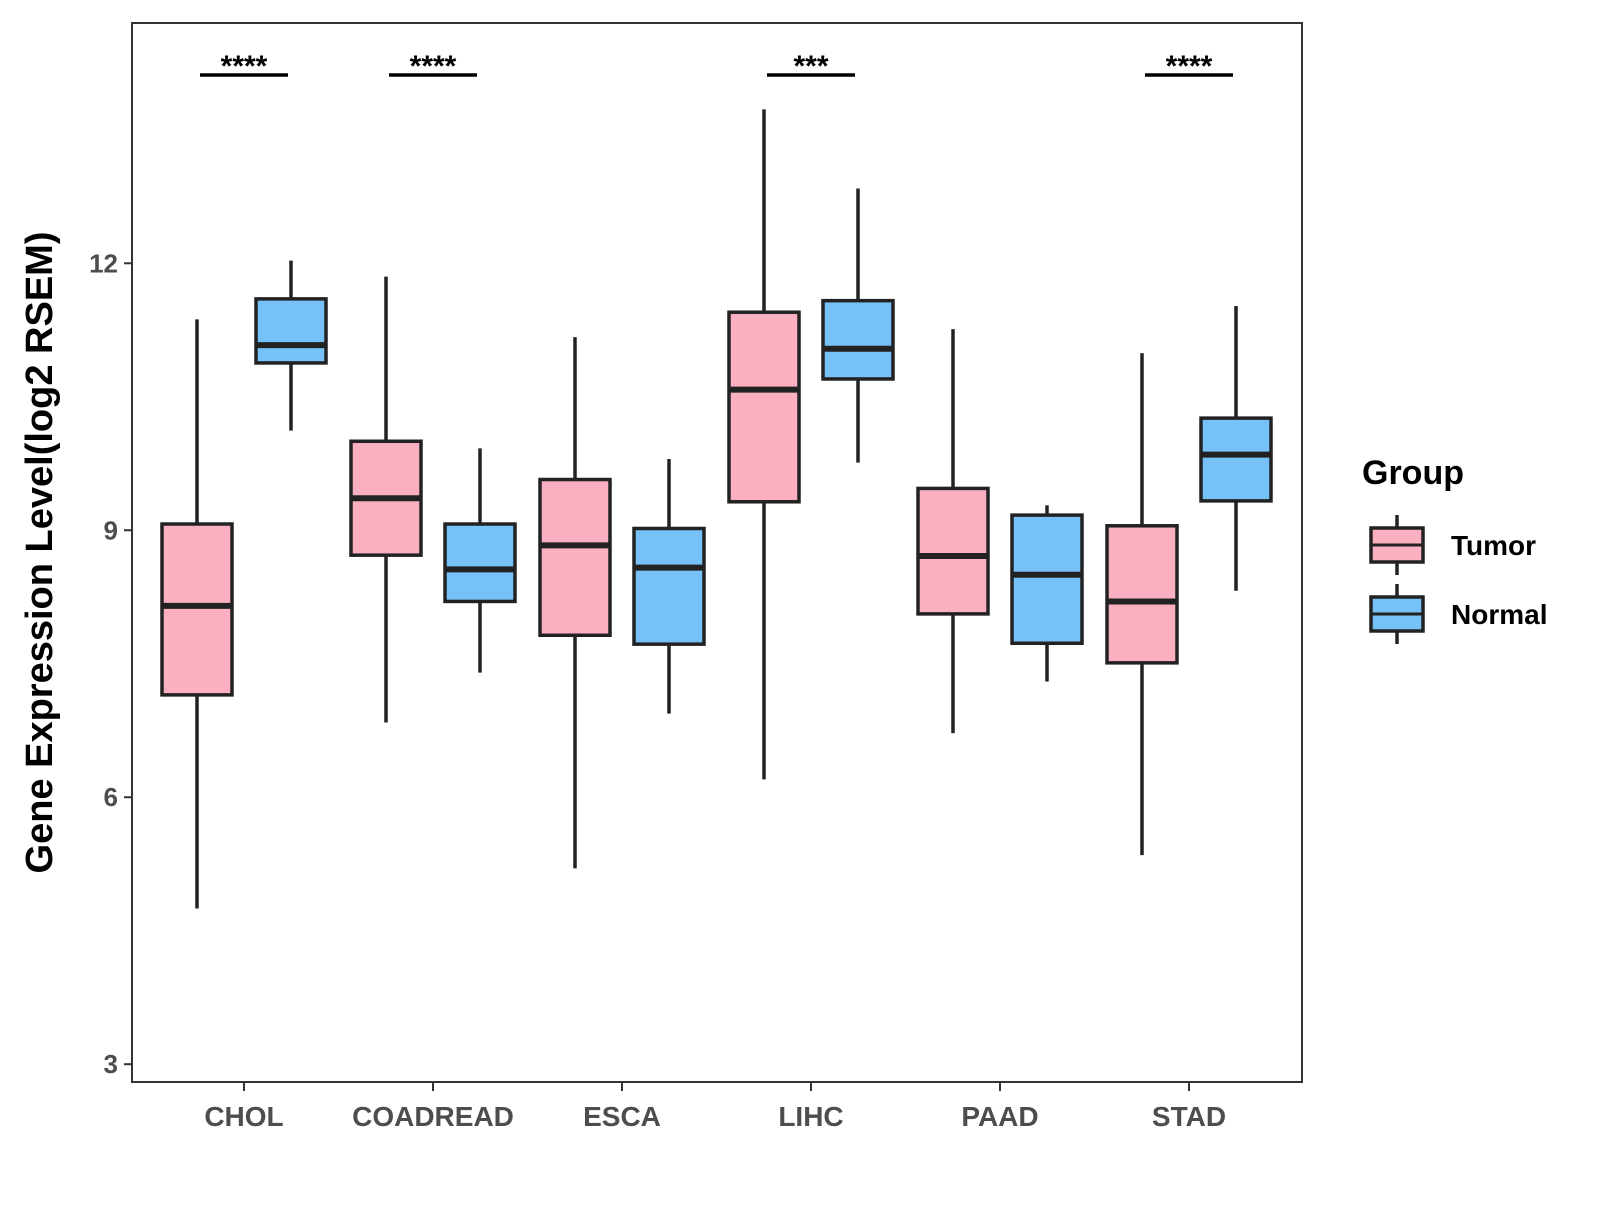 The image size is (1600, 1205). Describe the element at coordinates (1397, 614) in the screenshot. I see `legend-key-normal` at that location.